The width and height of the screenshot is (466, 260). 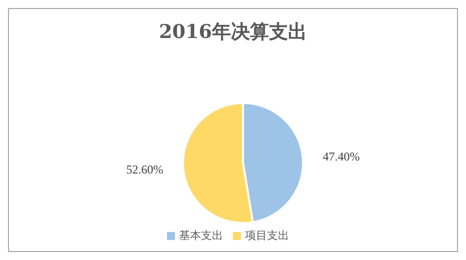 What do you see at coordinates (341, 156) in the screenshot?
I see `data-label: 47.40%` at bounding box center [341, 156].